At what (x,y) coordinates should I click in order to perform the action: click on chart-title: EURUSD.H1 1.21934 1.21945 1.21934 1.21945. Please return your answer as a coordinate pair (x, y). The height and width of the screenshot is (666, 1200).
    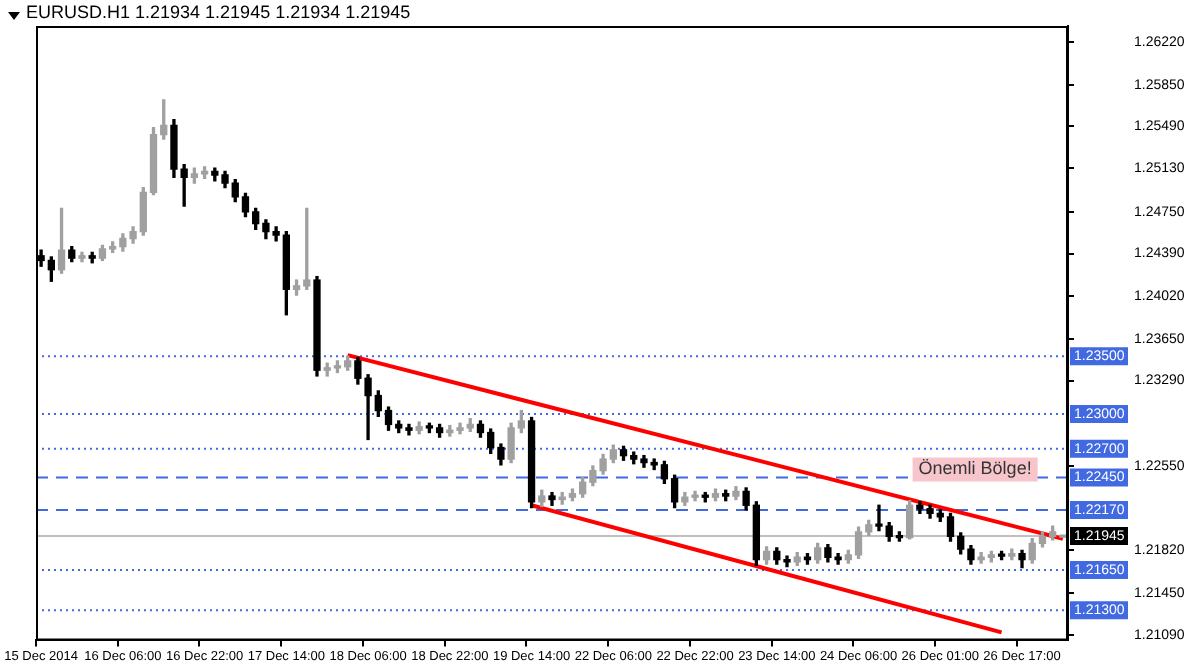
    Looking at the image, I should click on (218, 12).